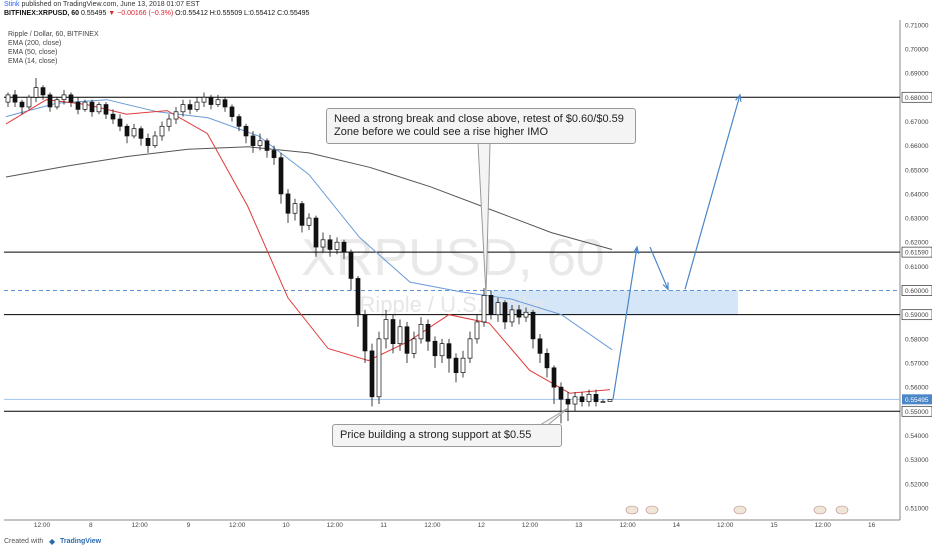  Describe the element at coordinates (383, 525) in the screenshot. I see `time-tick-label: 11` at that location.